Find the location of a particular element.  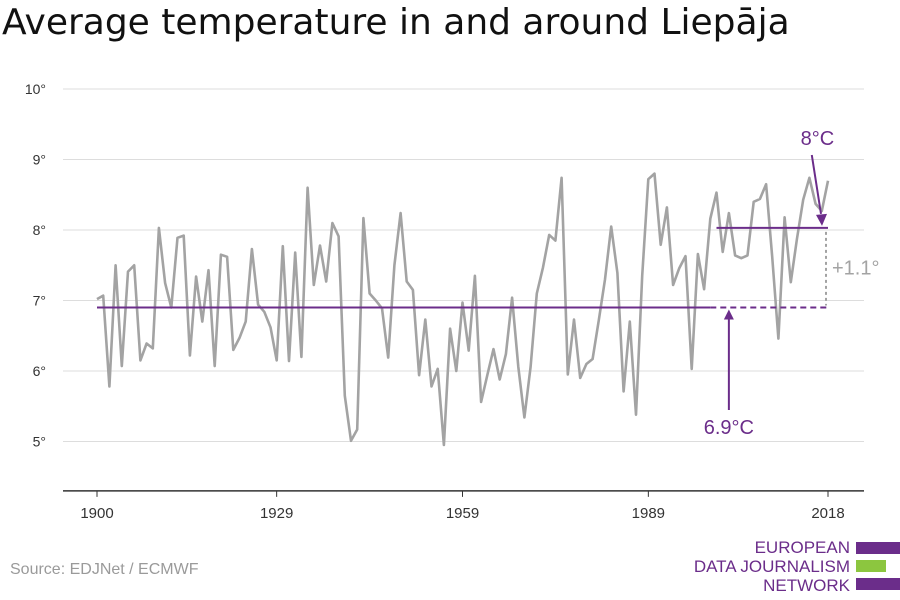

y-tick-label: 8° is located at coordinates (39, 230).